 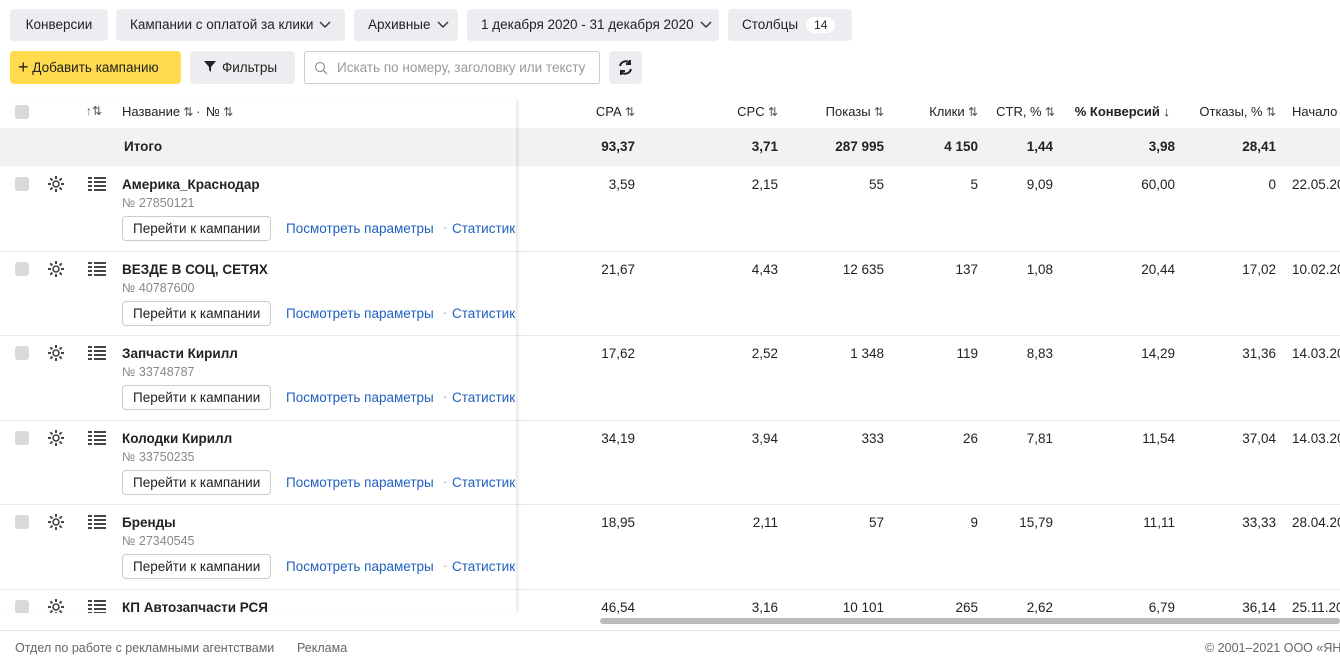 I want to click on cell-value: 8,83, so click(x=1039, y=353).